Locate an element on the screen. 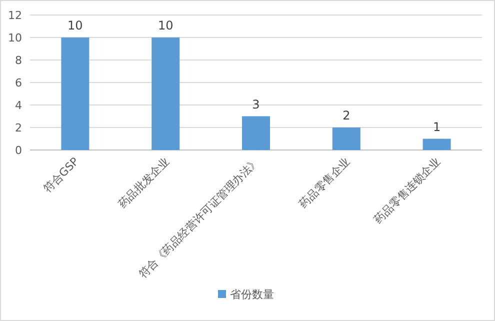 The width and height of the screenshot is (495, 321). y-tick-label: 12 is located at coordinates (15, 15).